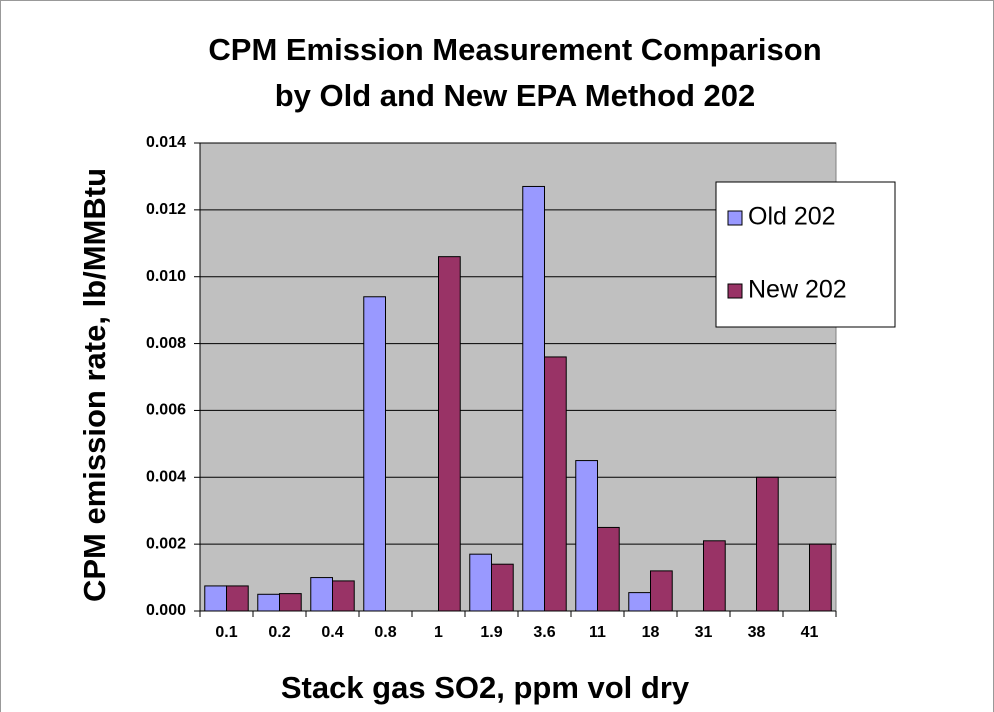 Image resolution: width=994 pixels, height=712 pixels. Describe the element at coordinates (166, 343) in the screenshot. I see `y-tick-label: 0.008` at that location.